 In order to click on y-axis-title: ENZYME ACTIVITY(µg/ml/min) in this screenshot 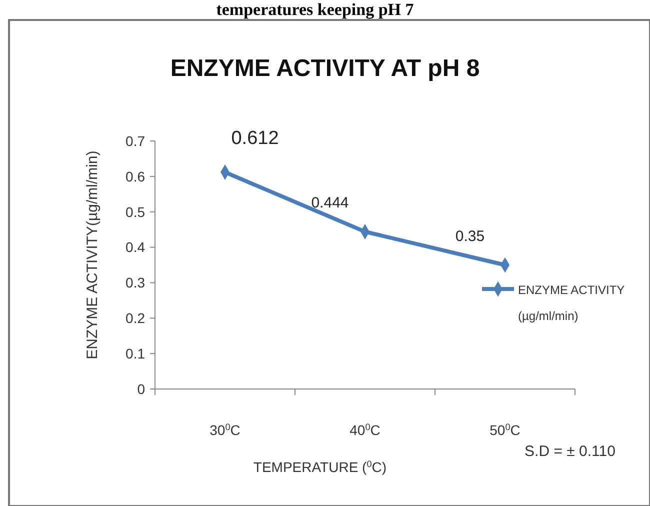, I will do `click(92, 255)`.